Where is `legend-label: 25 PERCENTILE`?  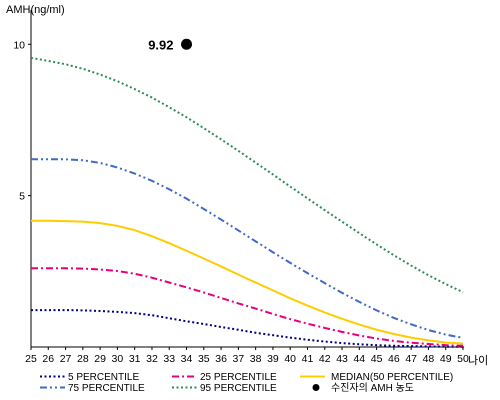 legend-label: 25 PERCENTILE is located at coordinates (238, 377).